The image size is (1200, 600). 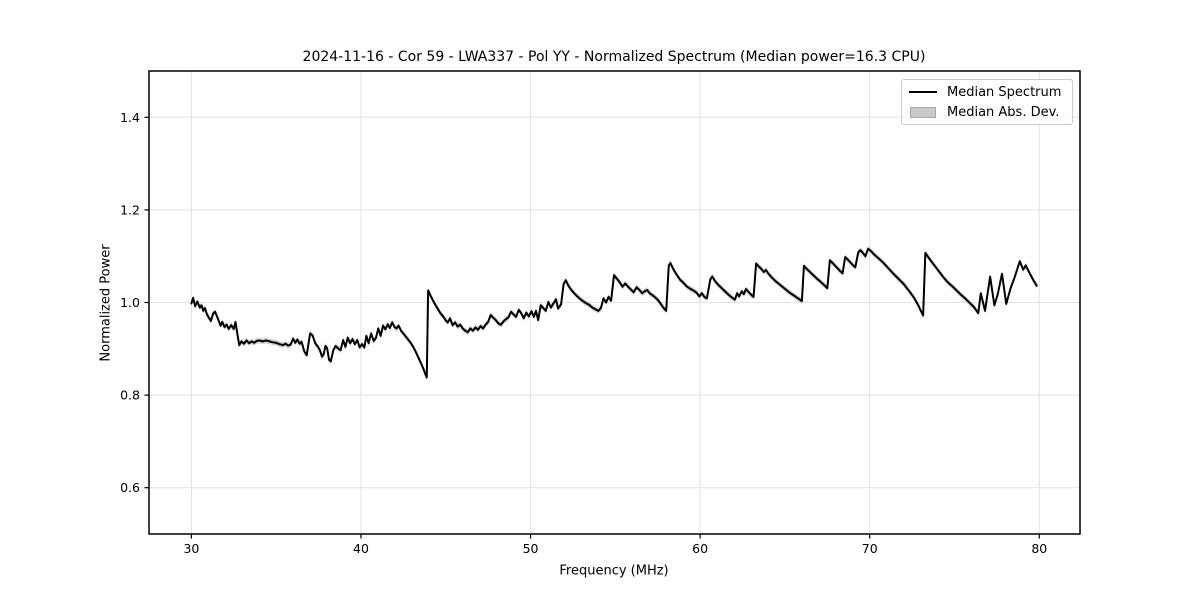 I want to click on median-abs-dev-patch-icon, so click(x=923, y=112).